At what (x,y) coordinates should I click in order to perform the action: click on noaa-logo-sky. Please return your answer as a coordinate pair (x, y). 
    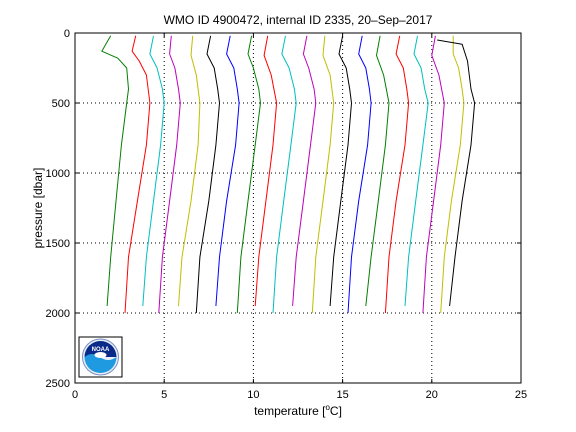
    Looking at the image, I should click on (100, 349).